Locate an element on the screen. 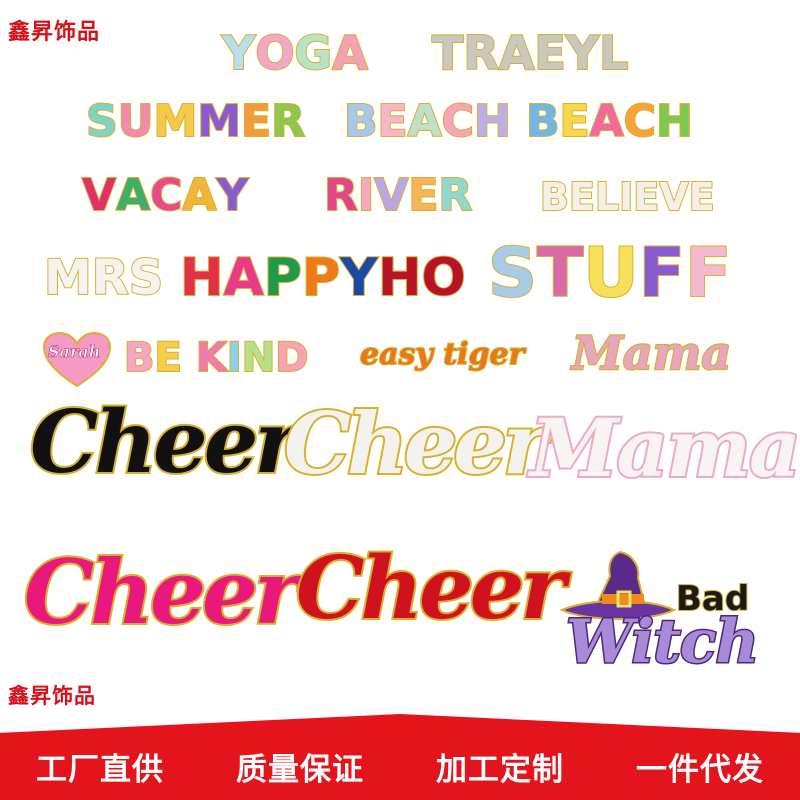 The image size is (800, 800). patch-traeyl-text: TRAEYL is located at coordinates (530, 53).